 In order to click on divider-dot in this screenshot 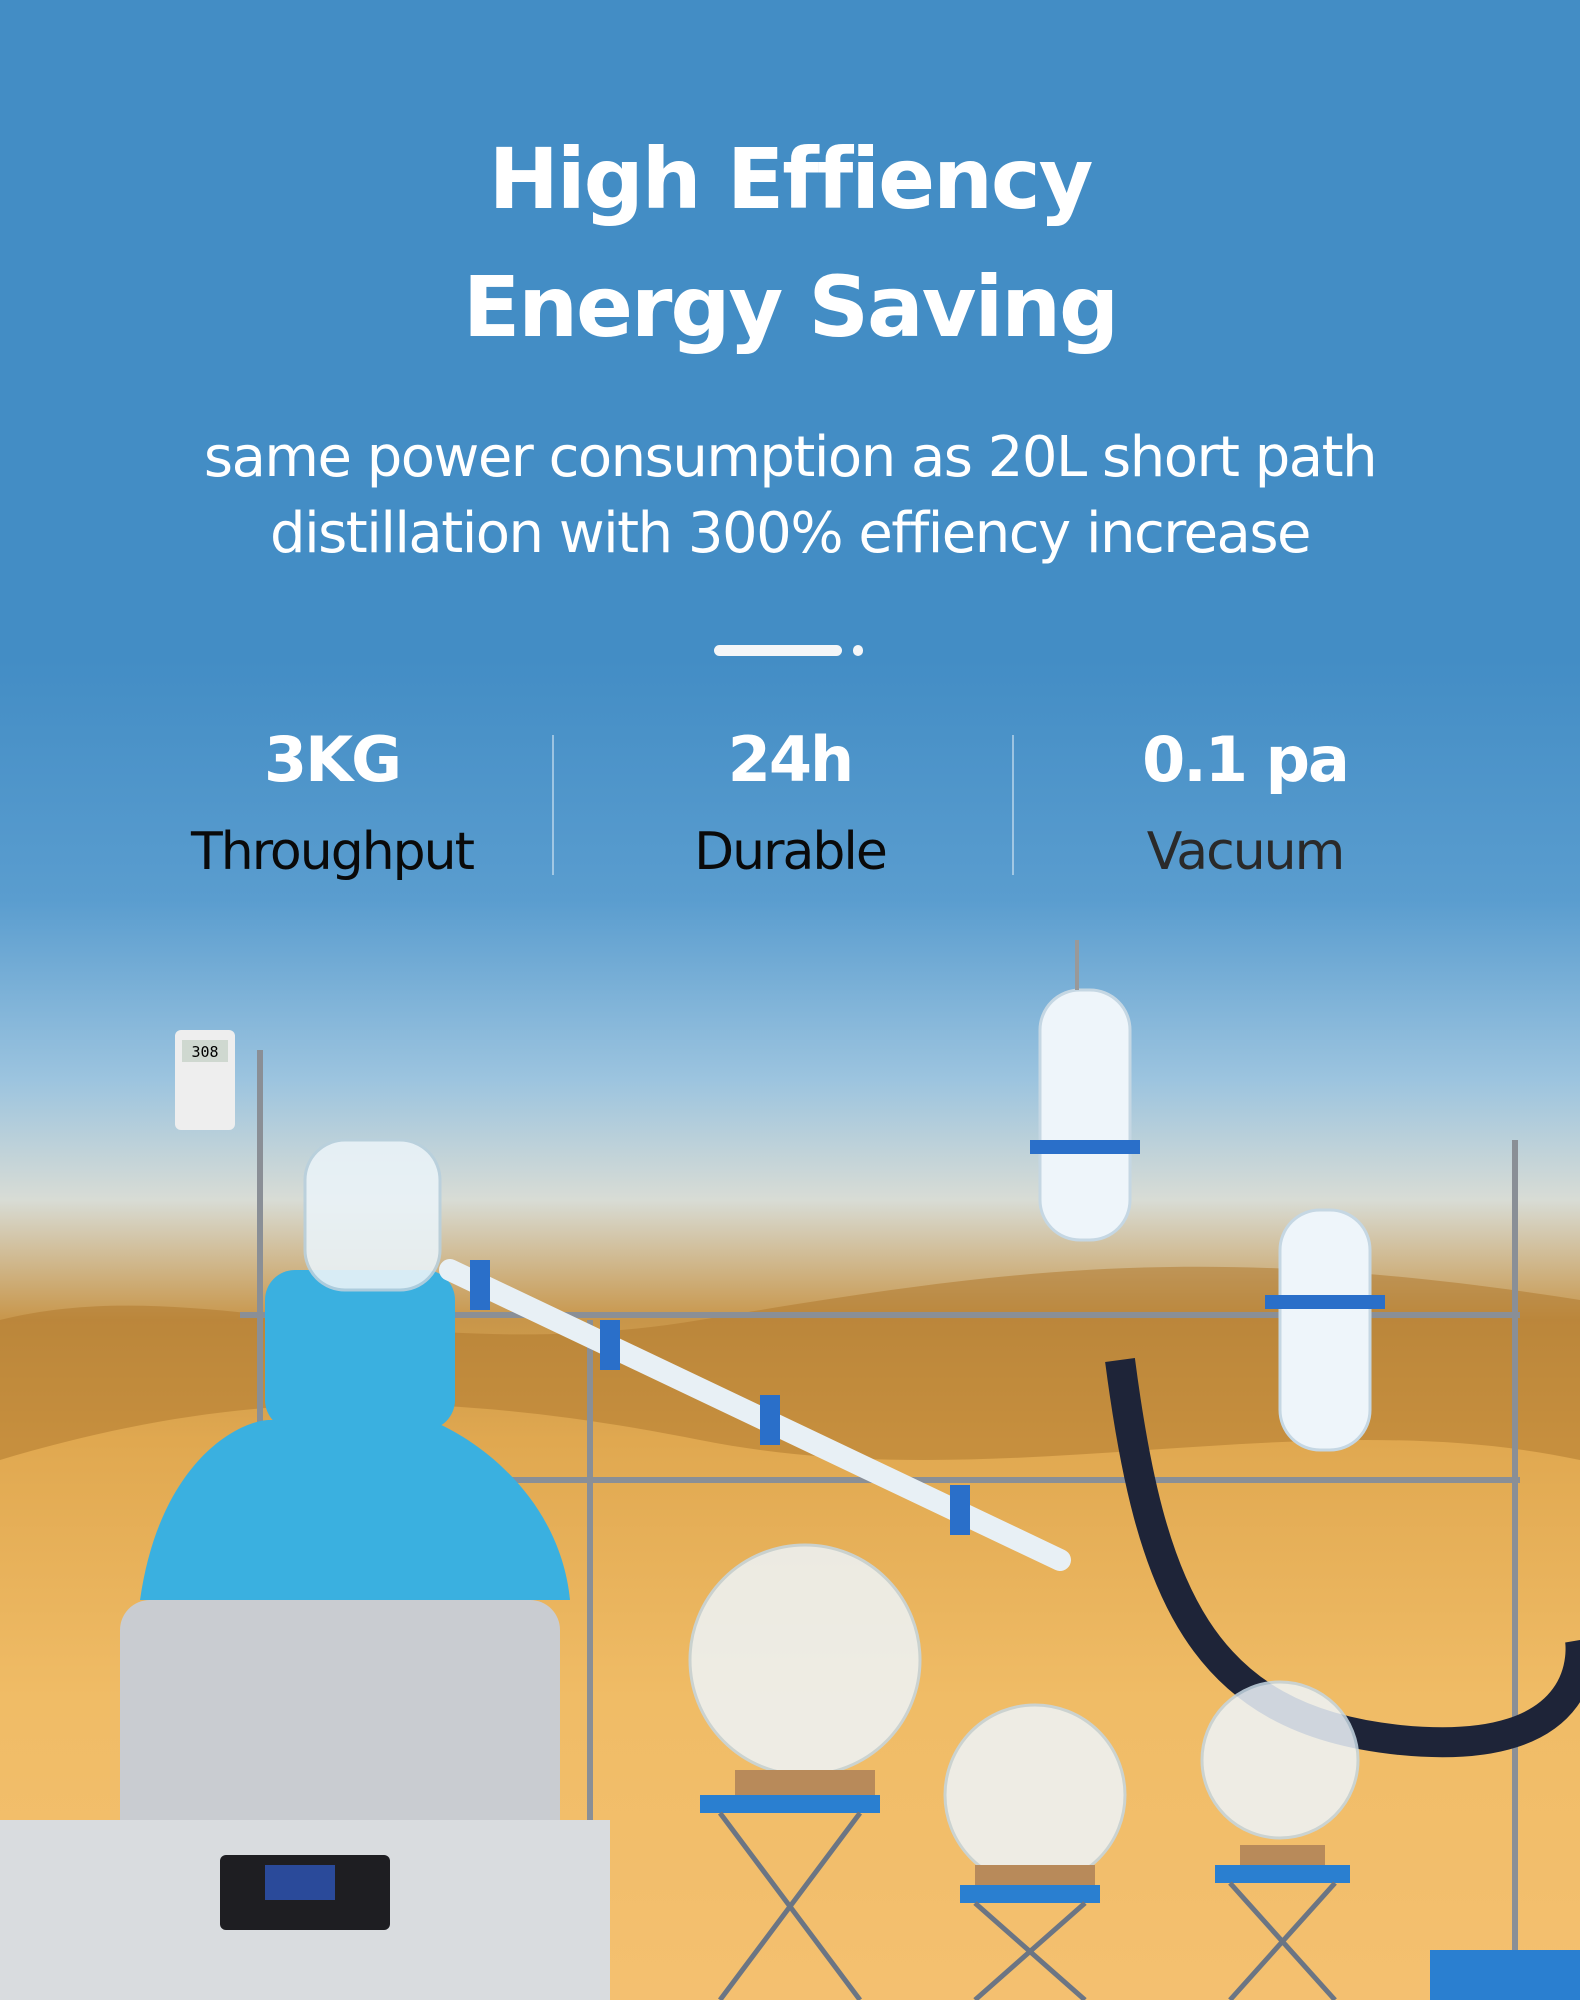, I will do `click(858, 650)`.